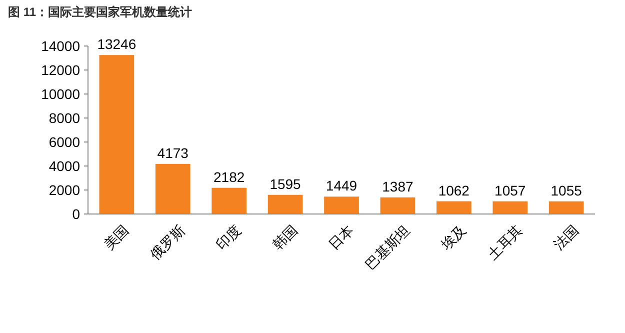 The image size is (625, 333). What do you see at coordinates (173, 152) in the screenshot?
I see `data-label: 4173` at bounding box center [173, 152].